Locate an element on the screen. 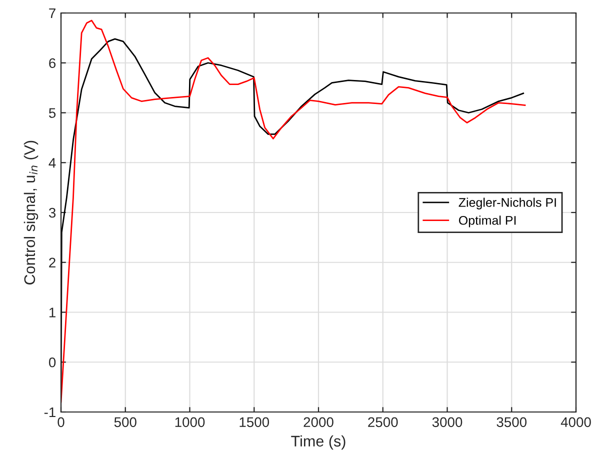 Image resolution: width=595 pixels, height=466 pixels. y-tick-label: 1 is located at coordinates (52, 313).